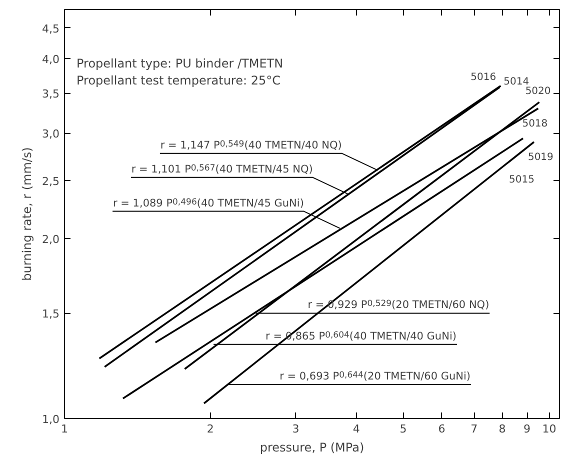  I want to click on y-tick-label: 4,5, so click(51, 29).